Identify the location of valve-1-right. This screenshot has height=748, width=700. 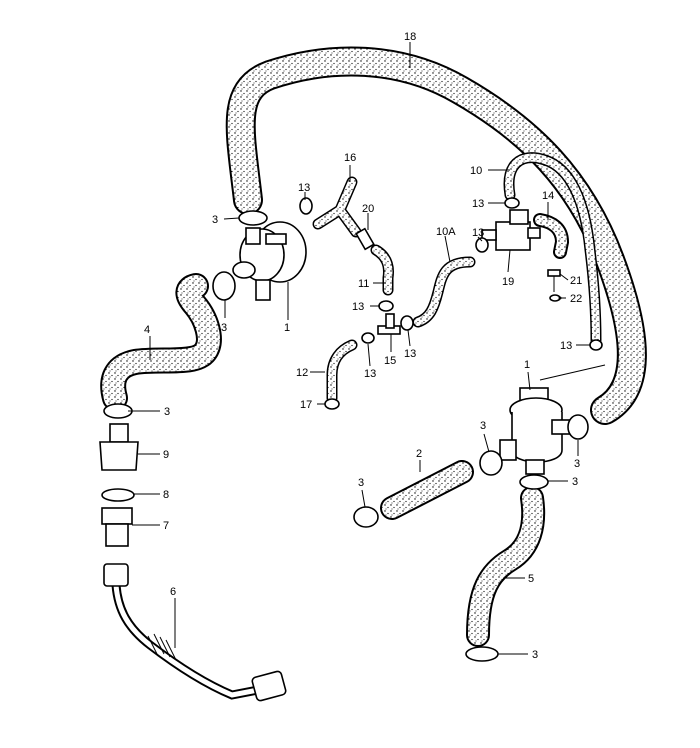
(535, 431).